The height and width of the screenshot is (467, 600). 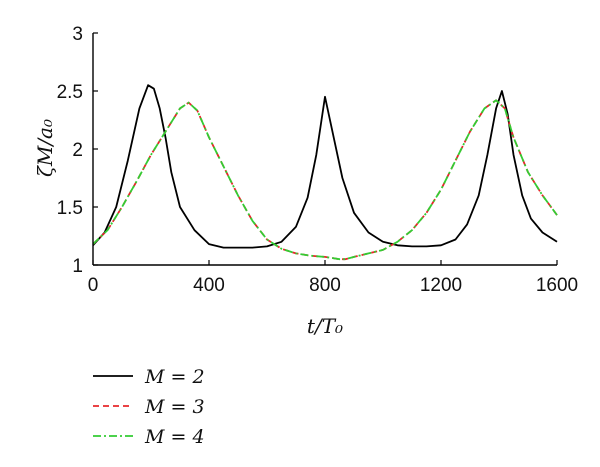 I want to click on y-tick-label: 2, so click(x=77, y=150).